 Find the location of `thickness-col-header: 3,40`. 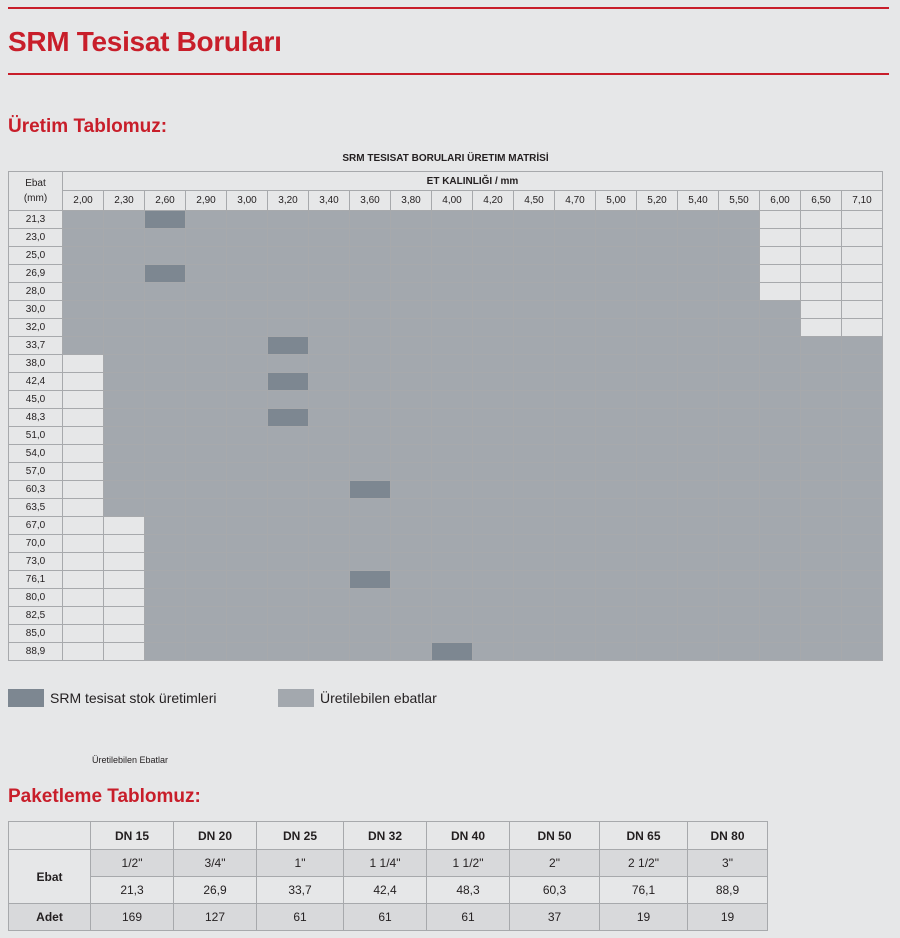

thickness-col-header: 3,40 is located at coordinates (329, 200).